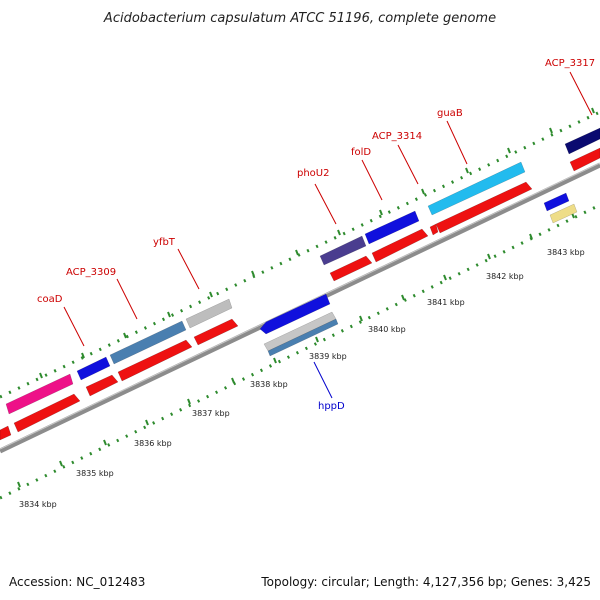  What do you see at coordinates (38, 504) in the screenshot?
I see `scale-label: 3834 kbp` at bounding box center [38, 504].